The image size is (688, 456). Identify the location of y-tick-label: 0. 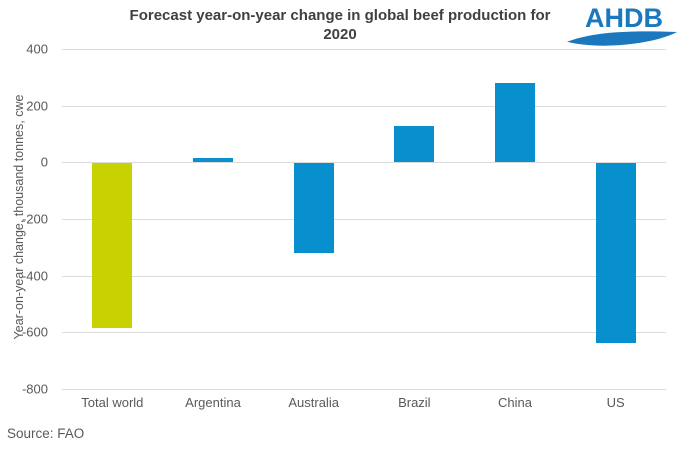
(44, 162).